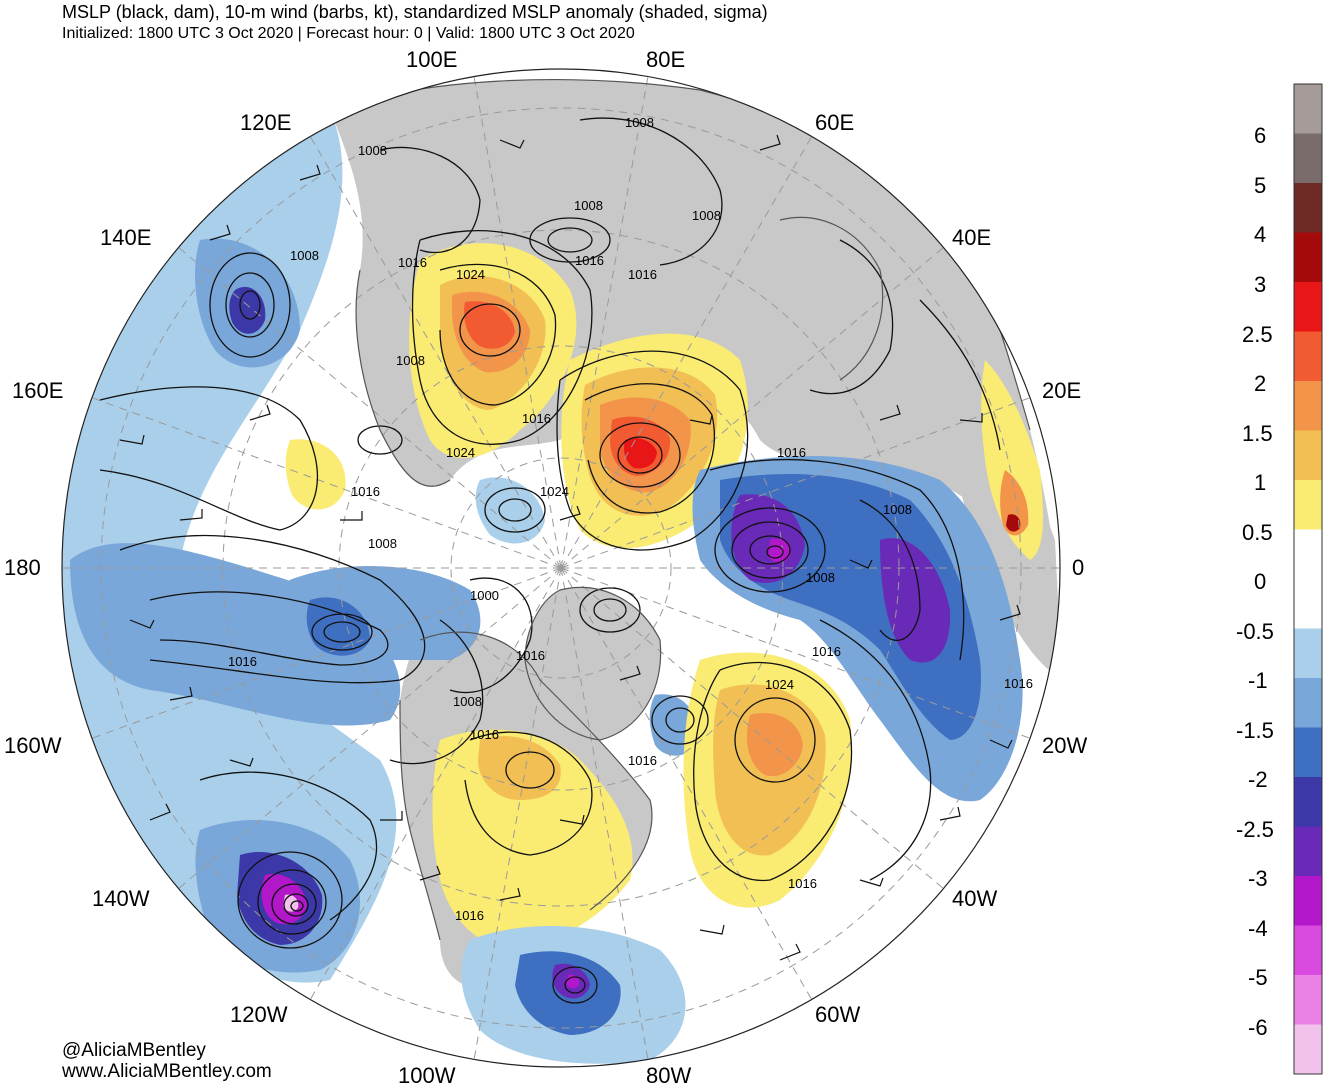 The width and height of the screenshot is (1324, 1086). What do you see at coordinates (1255, 730) in the screenshot?
I see `colorbar-label: -1.5` at bounding box center [1255, 730].